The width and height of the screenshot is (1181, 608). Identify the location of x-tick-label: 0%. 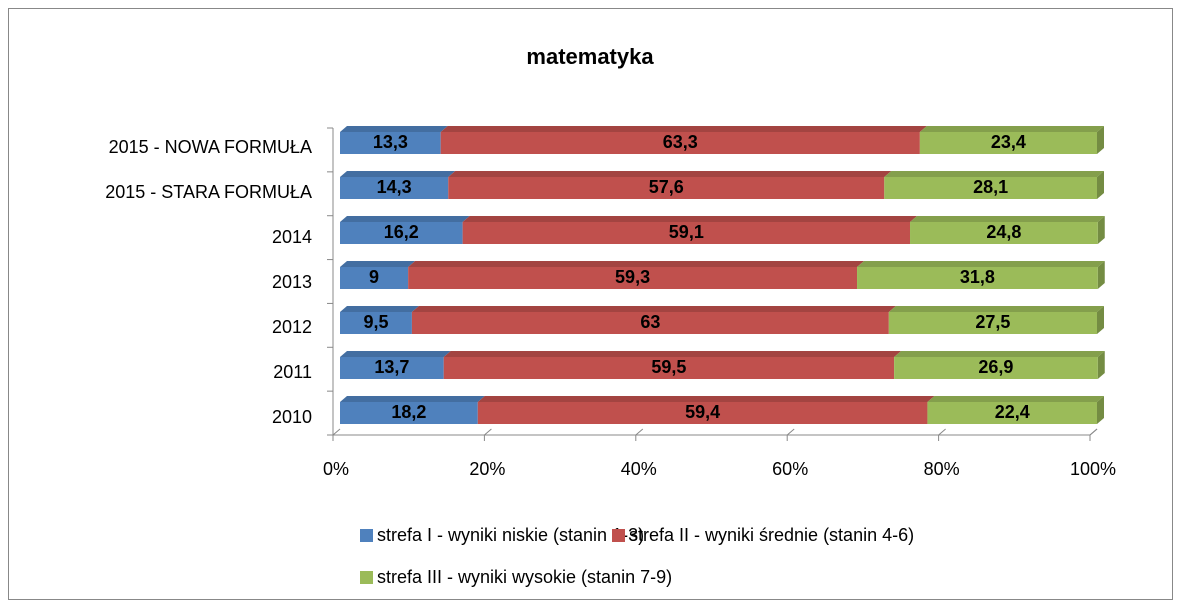
(336, 469).